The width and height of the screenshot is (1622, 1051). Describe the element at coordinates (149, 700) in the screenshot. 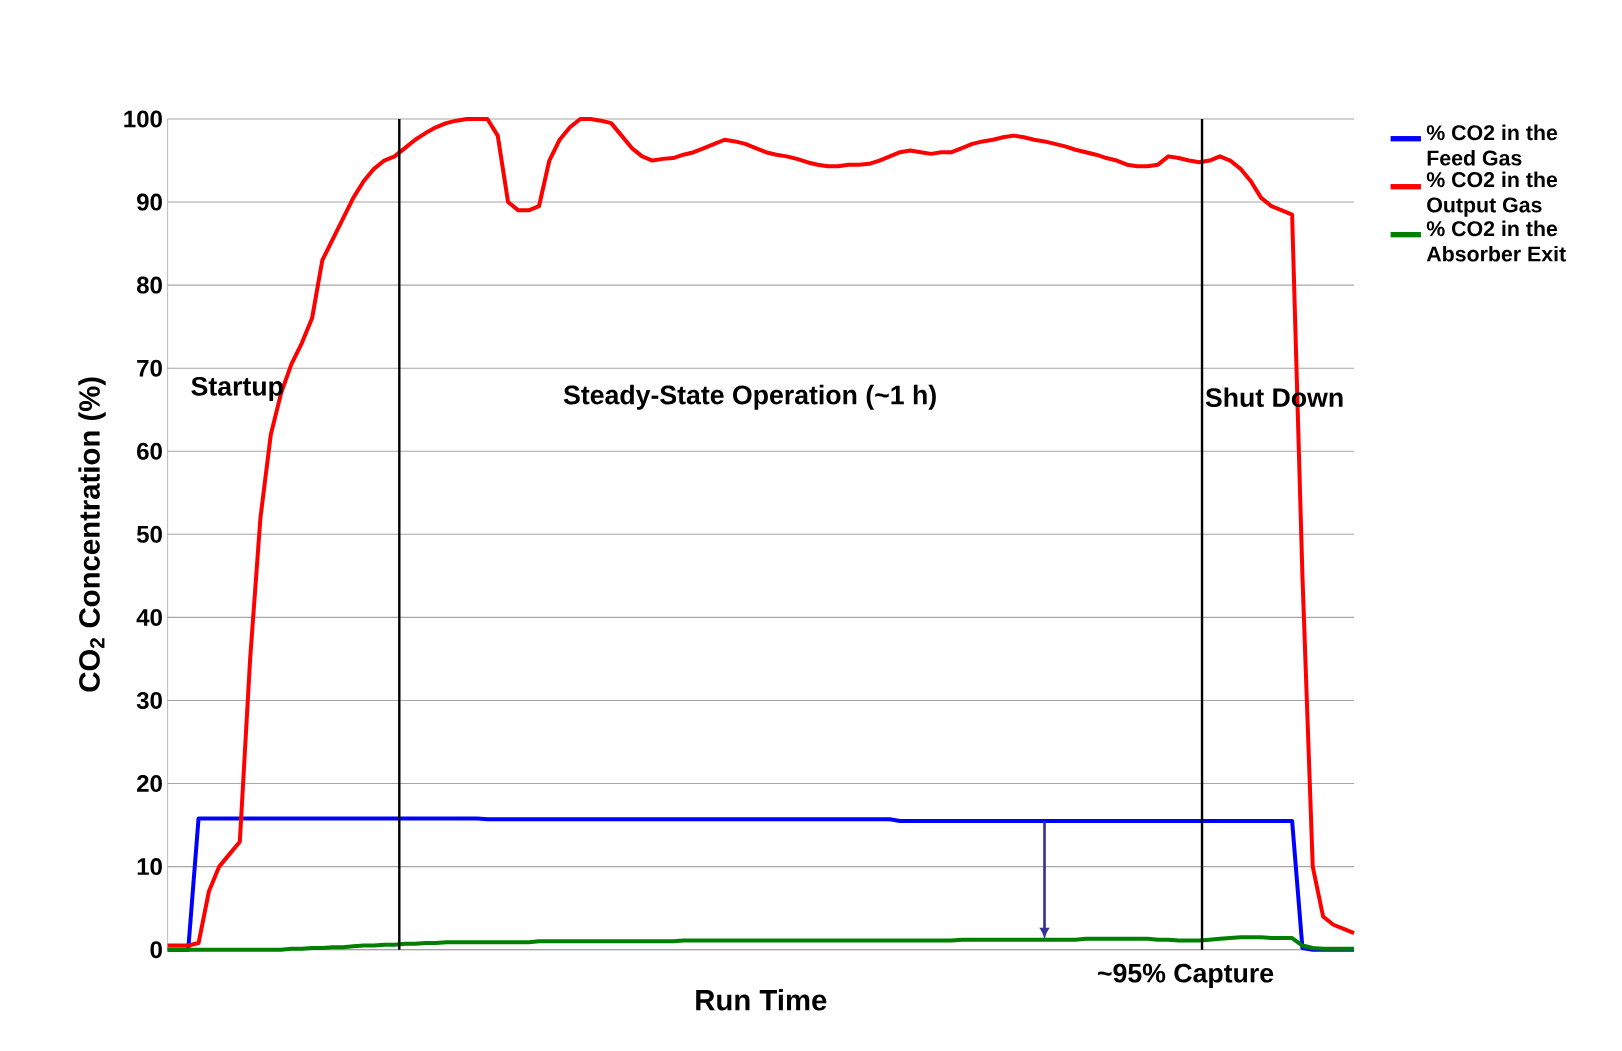

I see `y-tick-label: 30` at that location.